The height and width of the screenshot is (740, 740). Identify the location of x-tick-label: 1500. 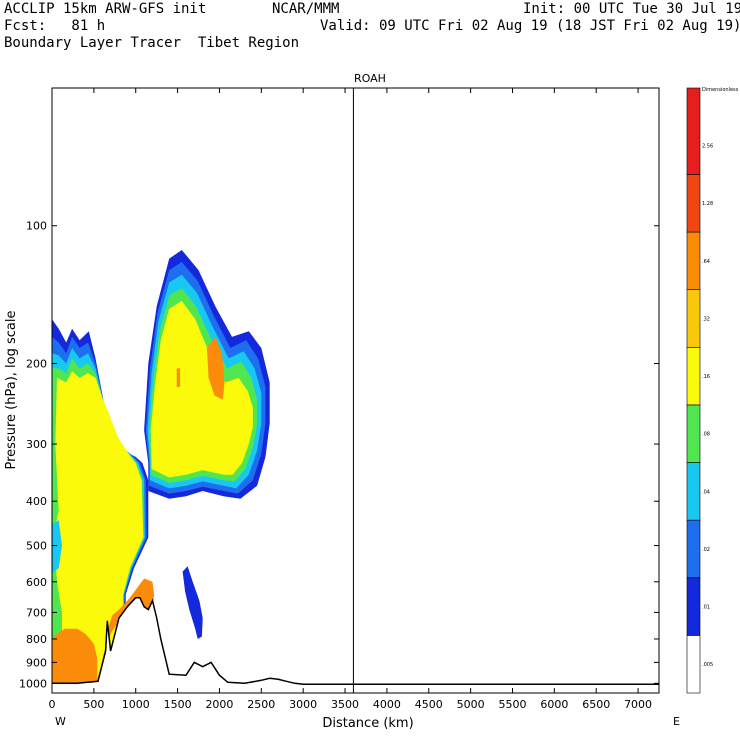
(178, 704).